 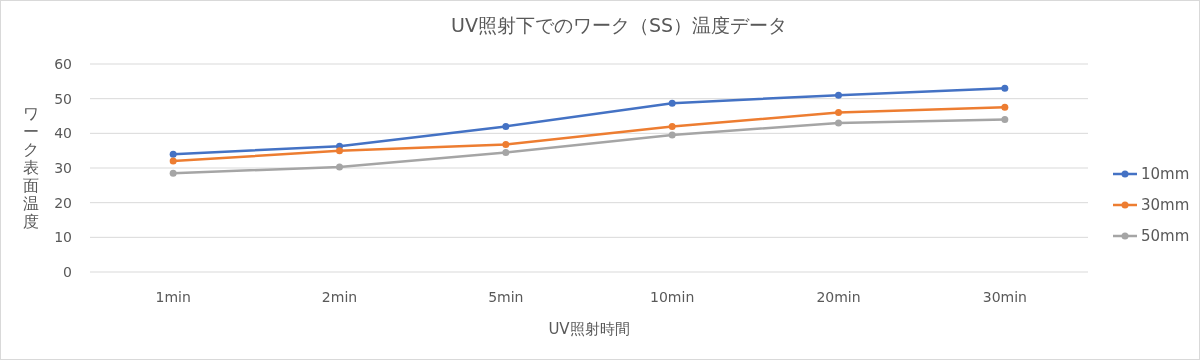 What do you see at coordinates (619, 25) in the screenshot?
I see `chart-title: UV照射下でのワーク（SS）温度データ` at bounding box center [619, 25].